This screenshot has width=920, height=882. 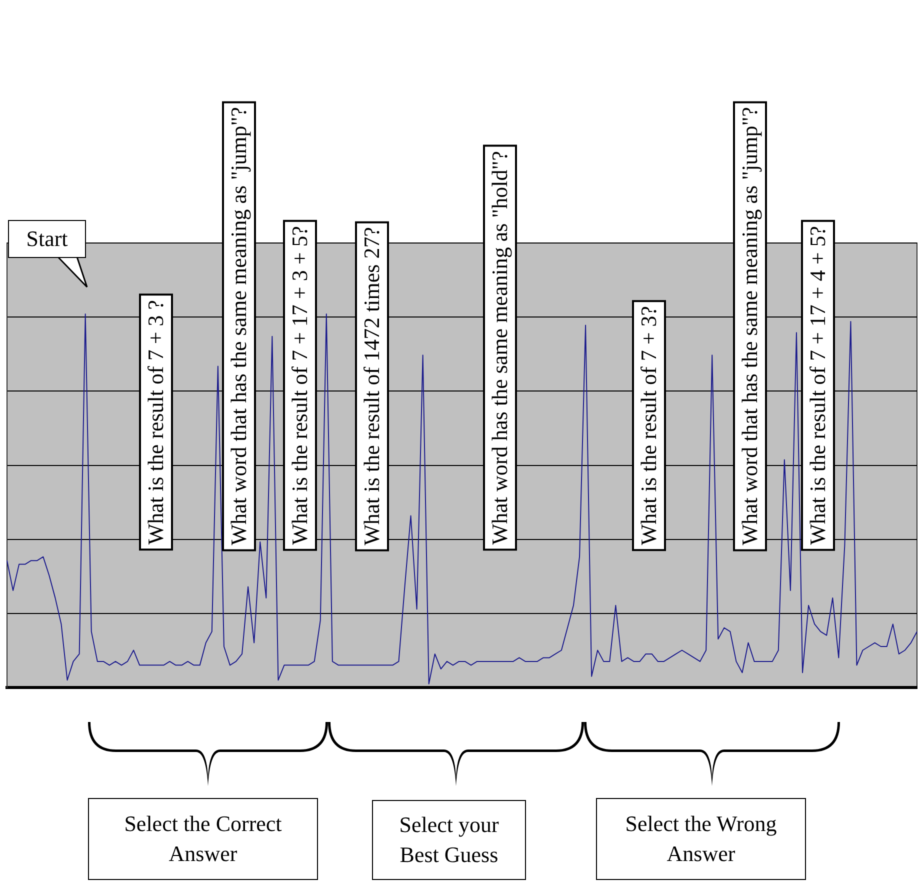 I want to click on annotation: What word has the same meaning as "hold"?, so click(x=500, y=348).